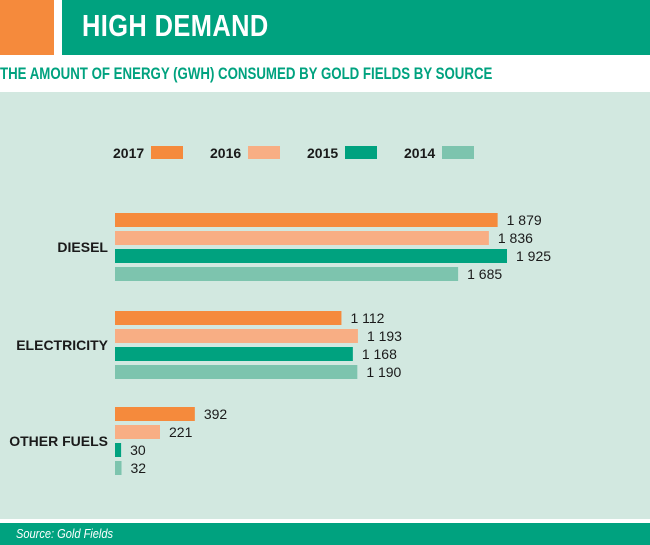 Image resolution: width=650 pixels, height=545 pixels. I want to click on category-label-other-fuels: OTHER FUELS, so click(58, 441).